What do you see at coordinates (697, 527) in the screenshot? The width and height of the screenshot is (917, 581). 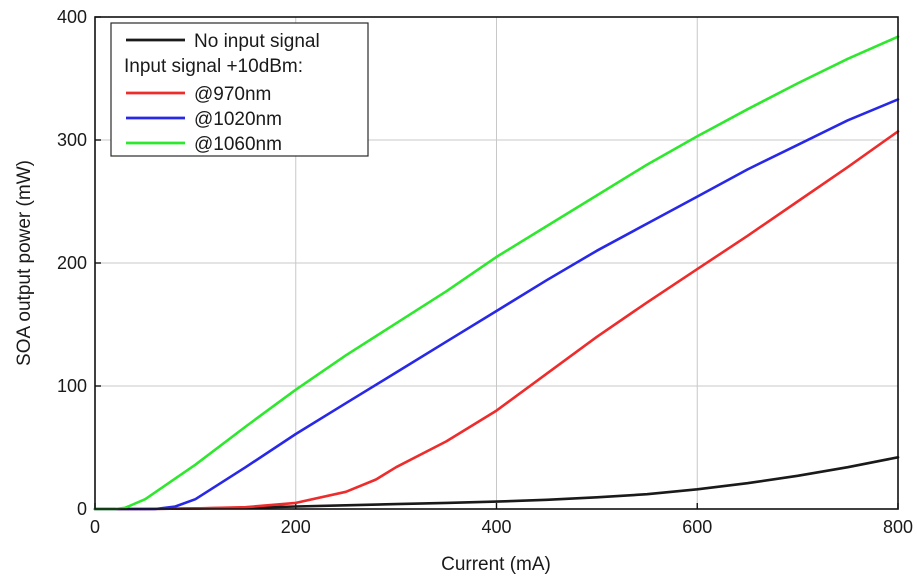 I see `x-tick-label: 600` at bounding box center [697, 527].